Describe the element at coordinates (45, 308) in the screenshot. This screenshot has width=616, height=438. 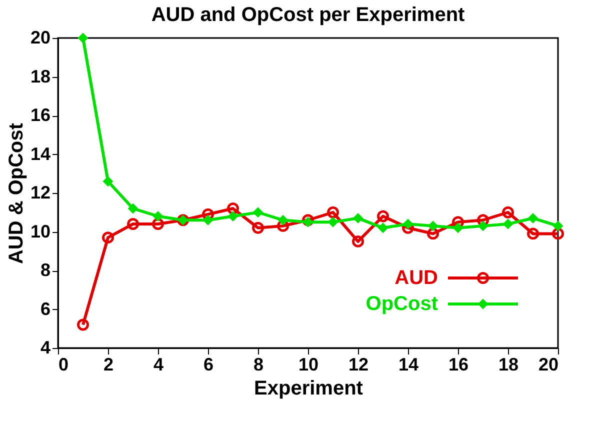
I see `y-tick-label: 6` at that location.